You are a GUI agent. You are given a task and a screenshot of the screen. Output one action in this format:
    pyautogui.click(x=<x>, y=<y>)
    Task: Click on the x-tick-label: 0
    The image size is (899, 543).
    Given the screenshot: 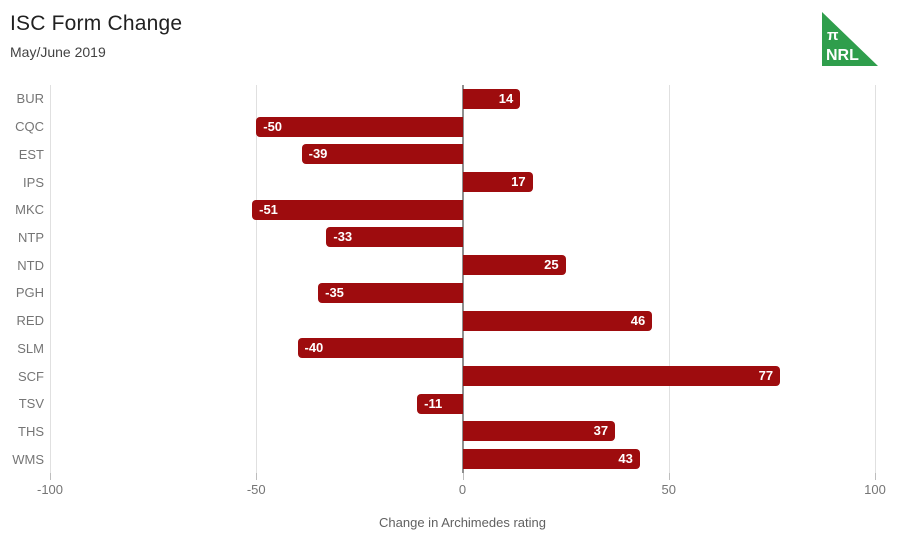 What is the action you would take?
    pyautogui.click(x=462, y=489)
    